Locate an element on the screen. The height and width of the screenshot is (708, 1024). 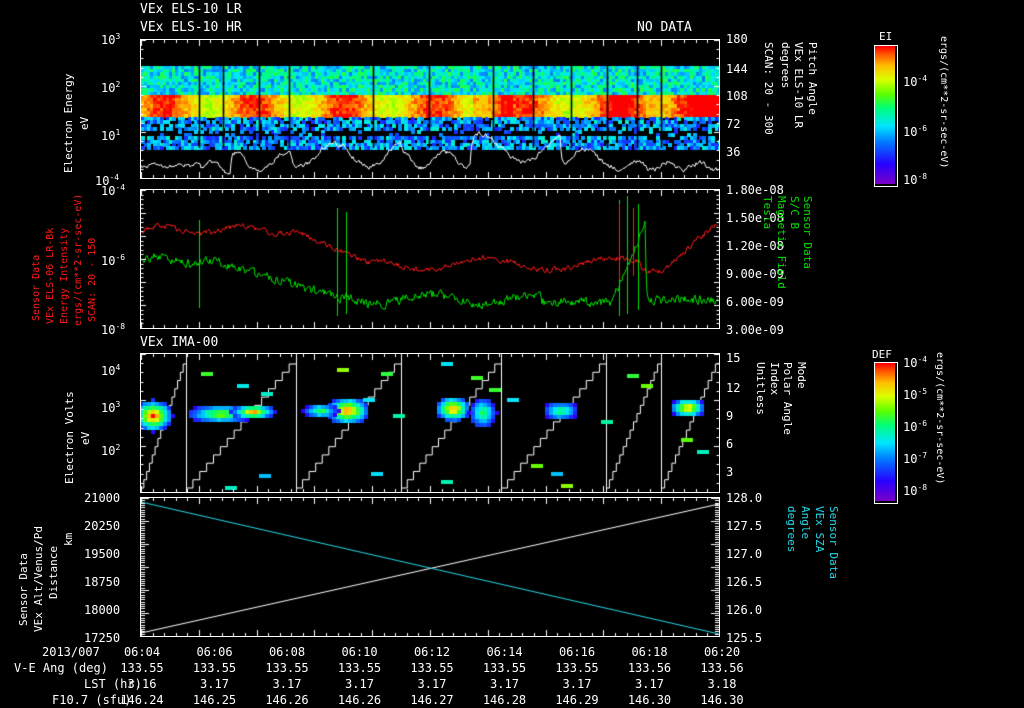
panel4-ytick-3: 18750 is located at coordinates (102, 582).